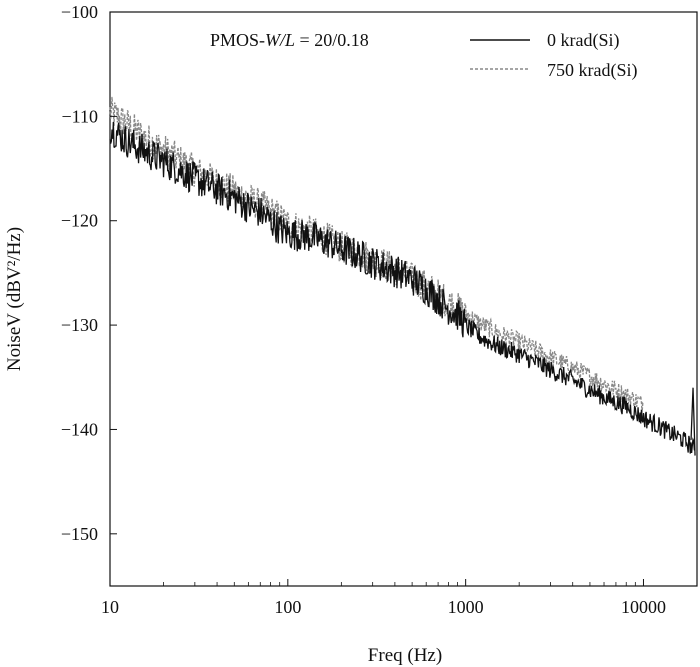 The width and height of the screenshot is (700, 667). I want to click on y-tick-label: −140, so click(79, 429).